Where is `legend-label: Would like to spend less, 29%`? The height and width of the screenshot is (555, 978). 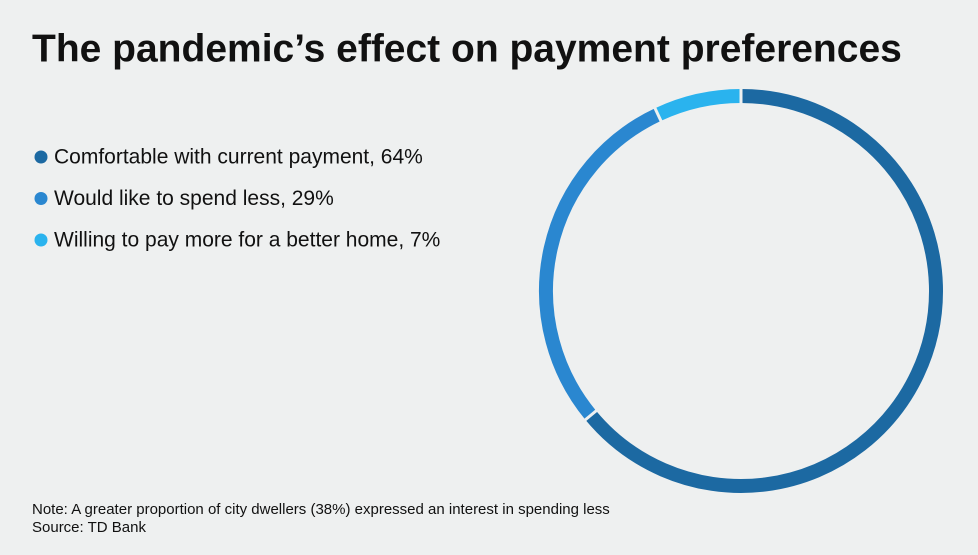 legend-label: Would like to spend less, 29% is located at coordinates (194, 198).